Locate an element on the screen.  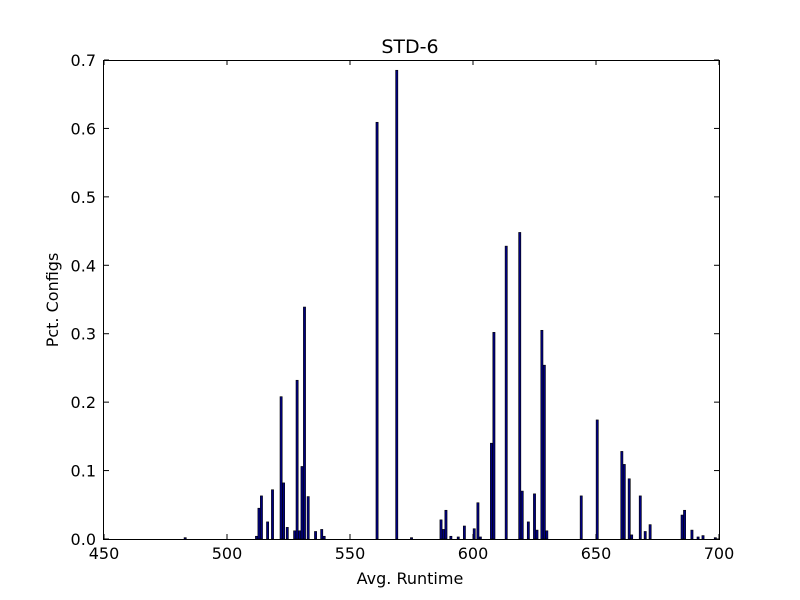
x-tick-label: 450 is located at coordinates (104, 553).